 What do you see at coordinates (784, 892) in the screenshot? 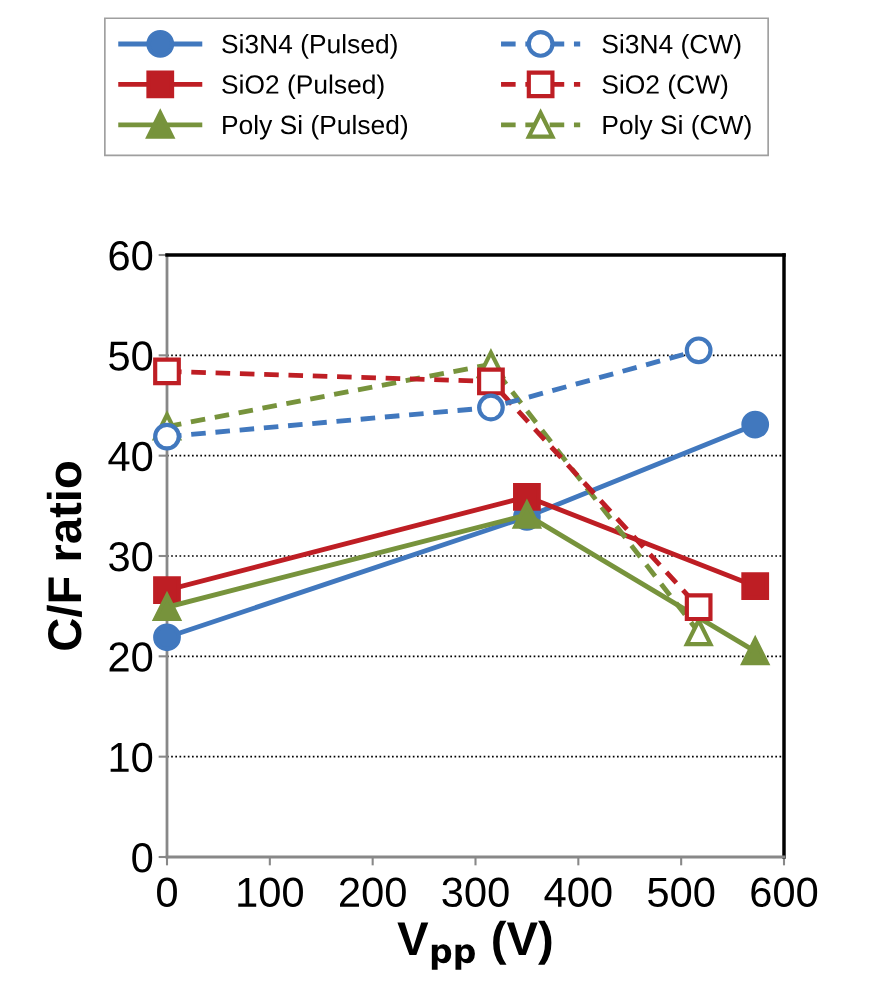
I see `x-tick-label: 600` at bounding box center [784, 892].